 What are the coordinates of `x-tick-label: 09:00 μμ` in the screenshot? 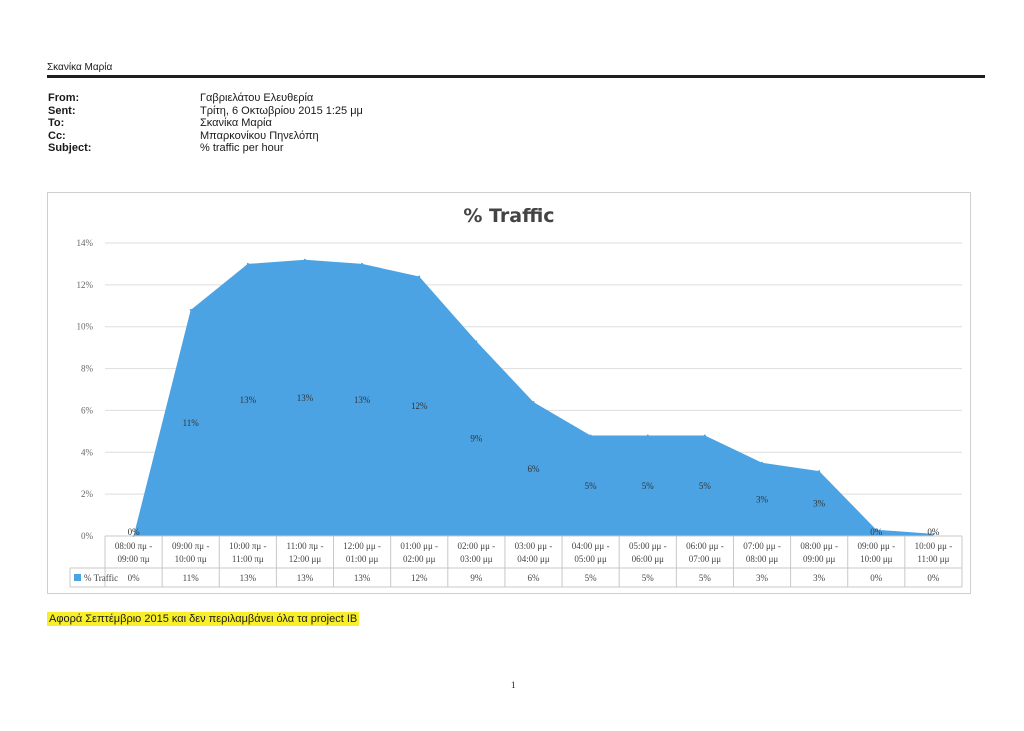 It's located at (819, 559).